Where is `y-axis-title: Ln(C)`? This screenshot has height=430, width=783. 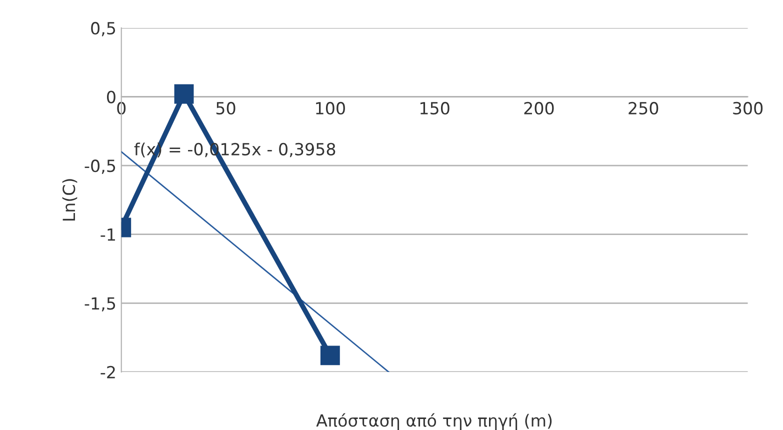
y-axis-title: Ln(C) is located at coordinates (70, 200).